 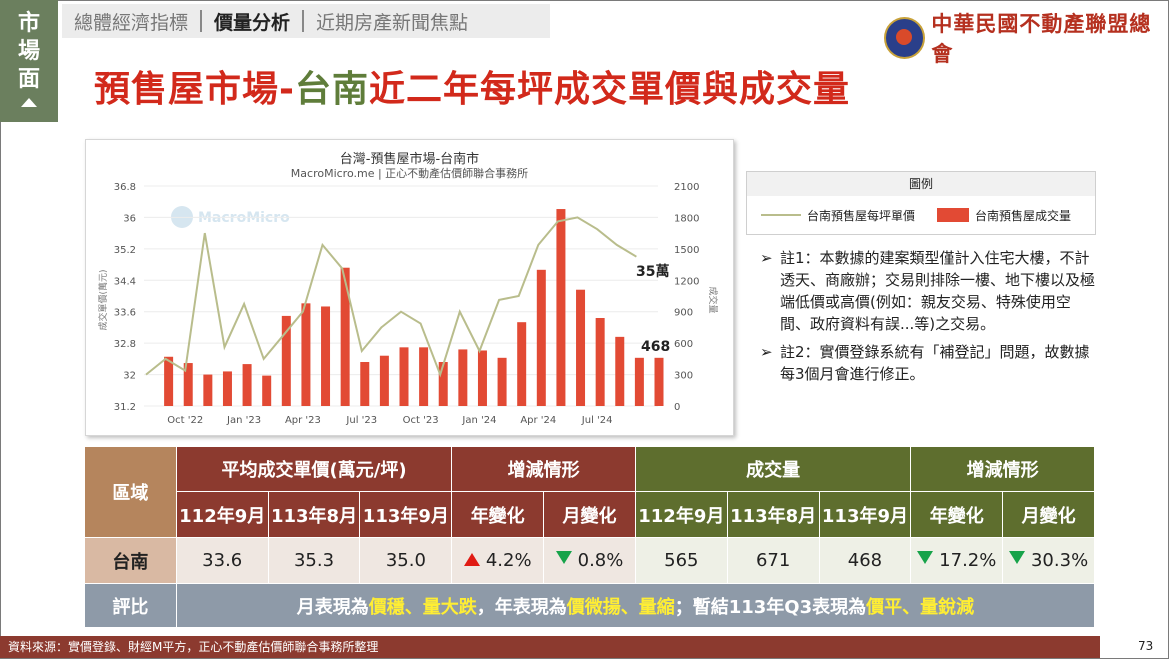 I want to click on nav-item-news: 近期房產新聞焦點, so click(x=392, y=22).